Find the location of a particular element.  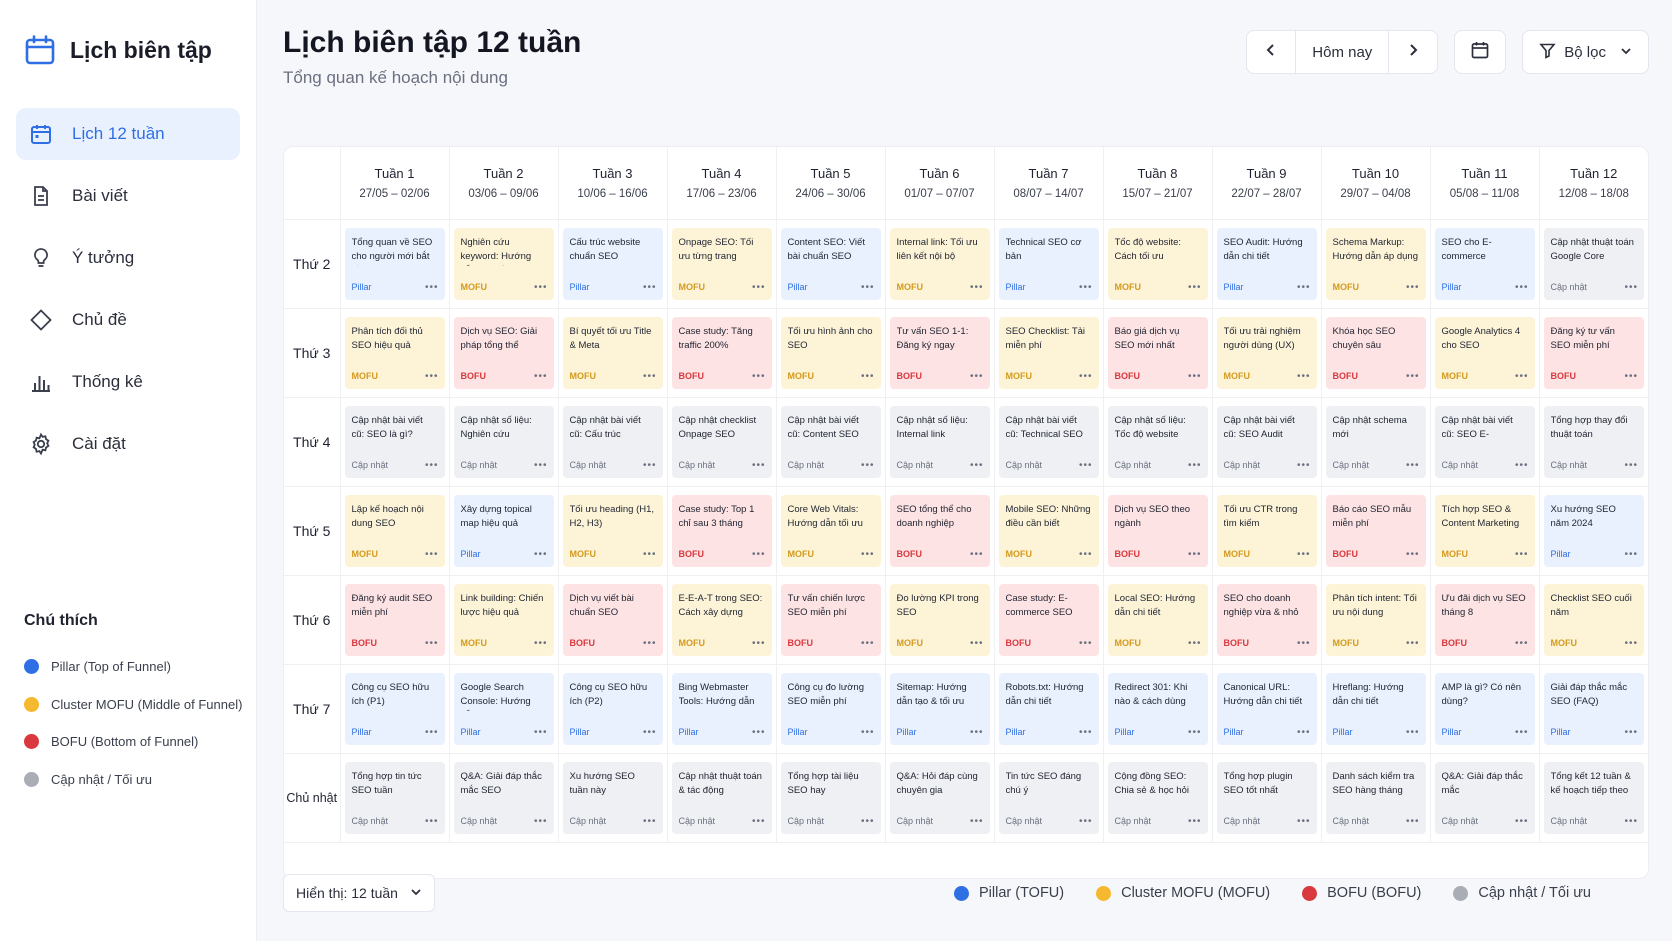

content-card: AMP là gì? Có nên dùng? Pillar ••• is located at coordinates (1484, 708).